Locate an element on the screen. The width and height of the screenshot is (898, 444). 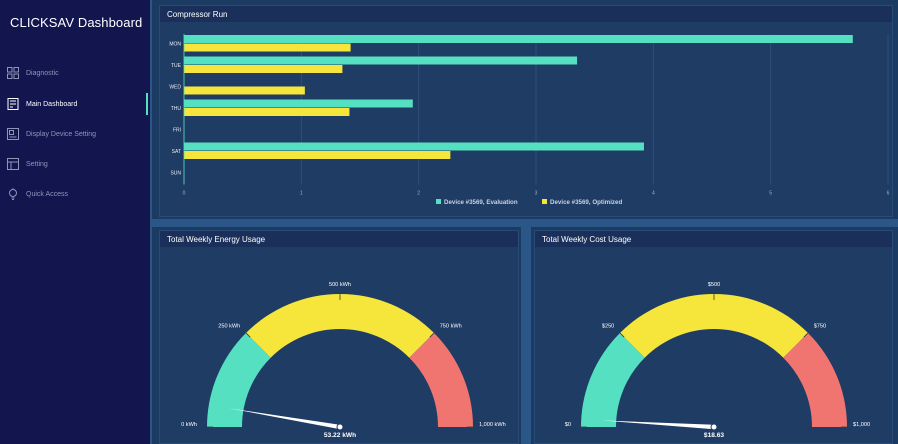
y-tick-label: SUN is located at coordinates (175, 174).